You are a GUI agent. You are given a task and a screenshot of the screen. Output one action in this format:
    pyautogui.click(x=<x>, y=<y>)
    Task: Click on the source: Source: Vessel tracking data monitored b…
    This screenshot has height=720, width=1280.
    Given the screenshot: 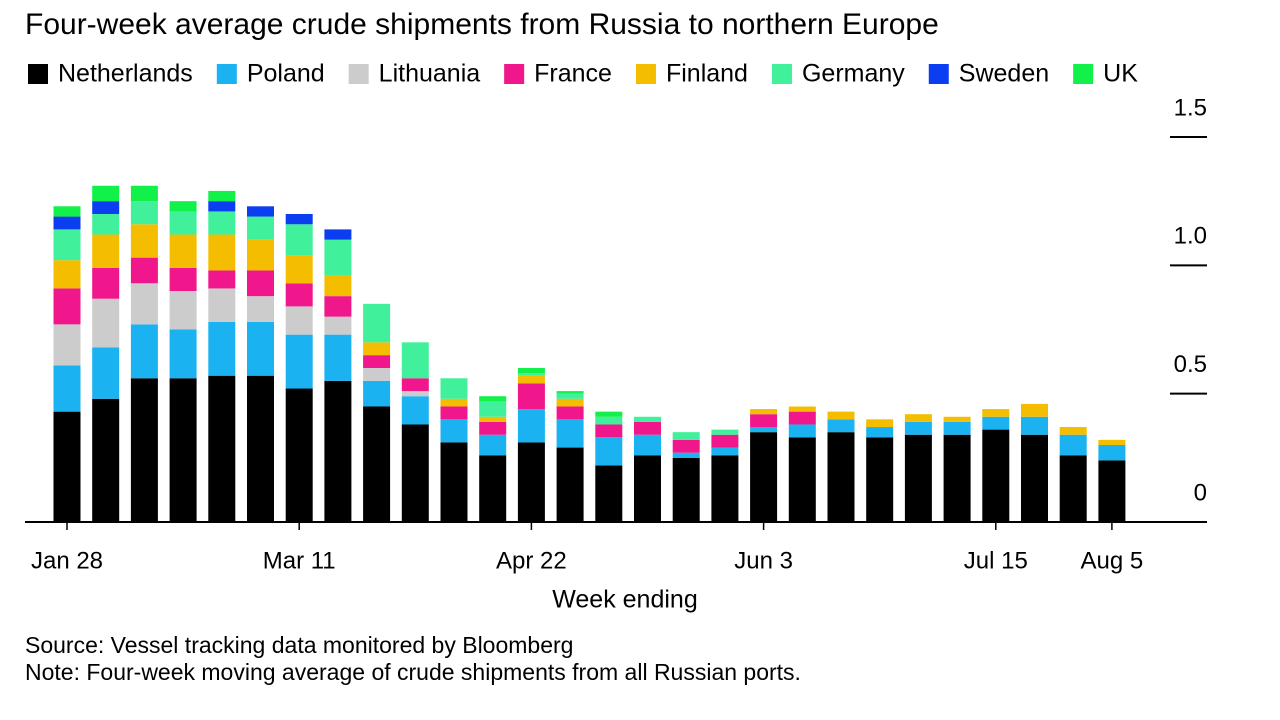 What is the action you would take?
    pyautogui.click(x=299, y=645)
    